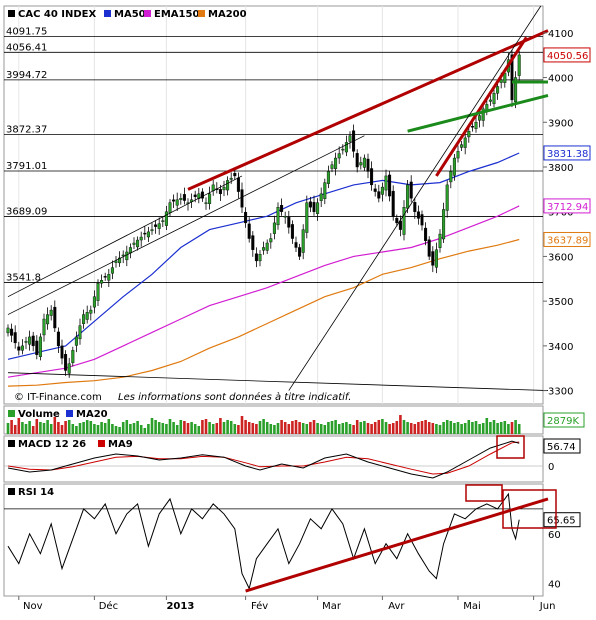  I want to click on rsi-legend-item-0: RSI 14, so click(31, 492).